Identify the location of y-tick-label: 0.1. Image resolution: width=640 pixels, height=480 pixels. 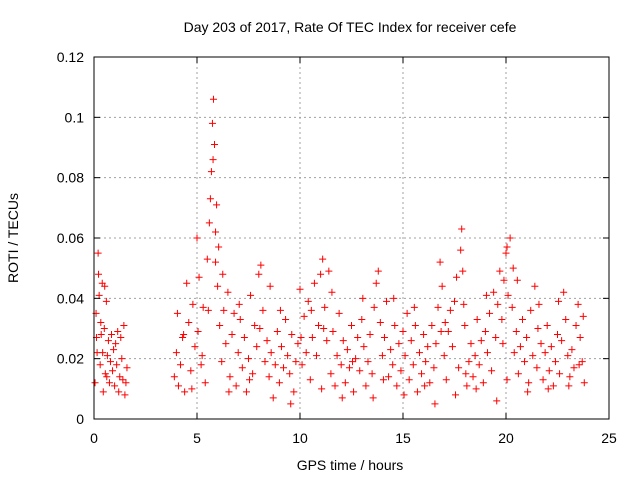
(75, 117).